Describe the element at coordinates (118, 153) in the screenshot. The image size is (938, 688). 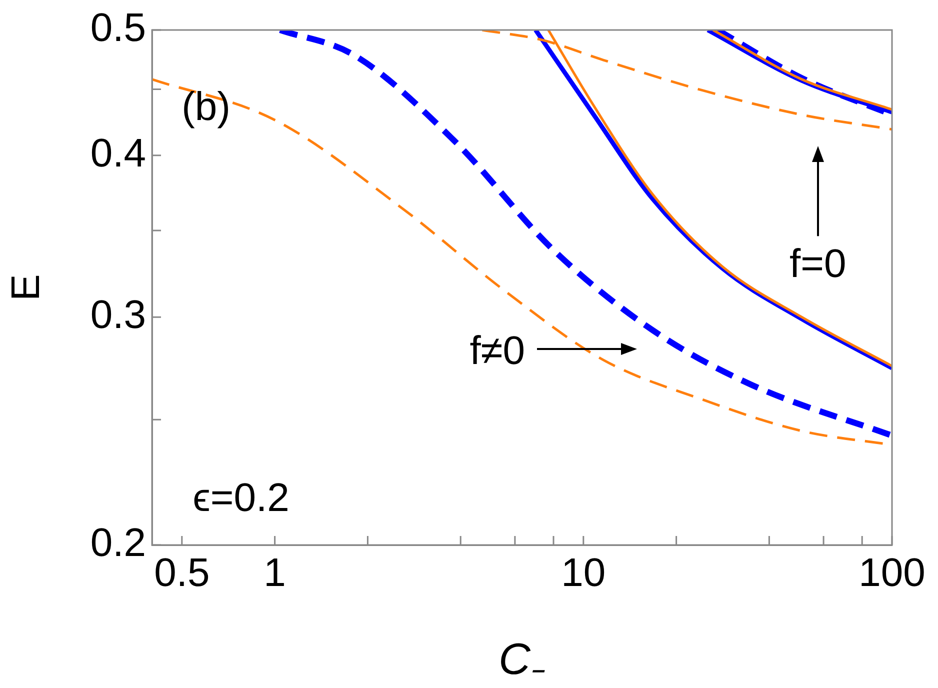
I see `y-tick-label: 0.4` at that location.